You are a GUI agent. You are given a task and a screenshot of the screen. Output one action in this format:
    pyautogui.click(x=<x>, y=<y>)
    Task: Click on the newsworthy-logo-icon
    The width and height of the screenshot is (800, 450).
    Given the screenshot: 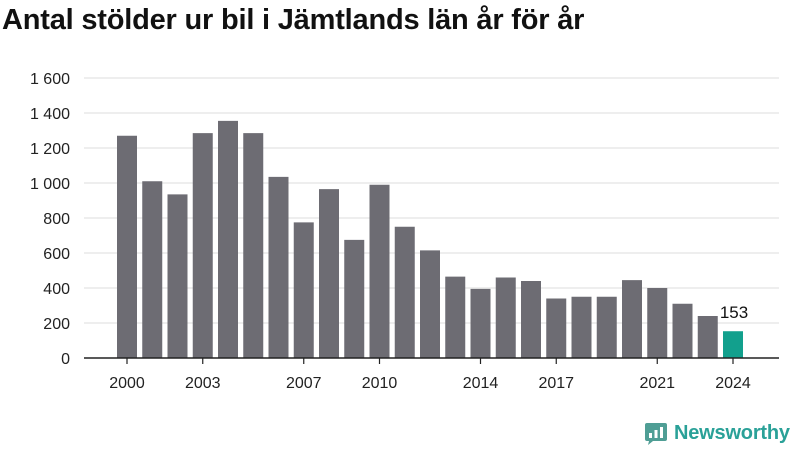 What is the action you would take?
    pyautogui.click(x=656, y=434)
    